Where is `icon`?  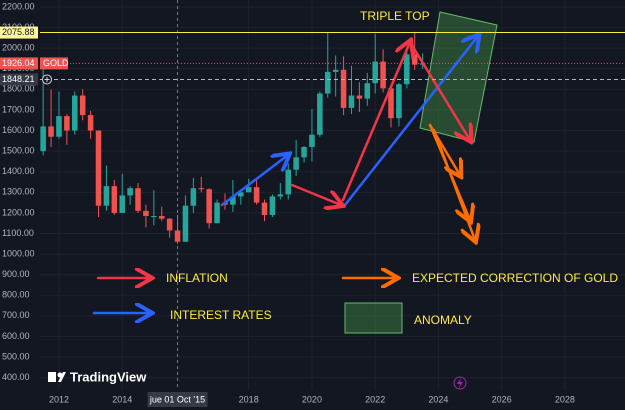
icon is located at coordinates (460, 383).